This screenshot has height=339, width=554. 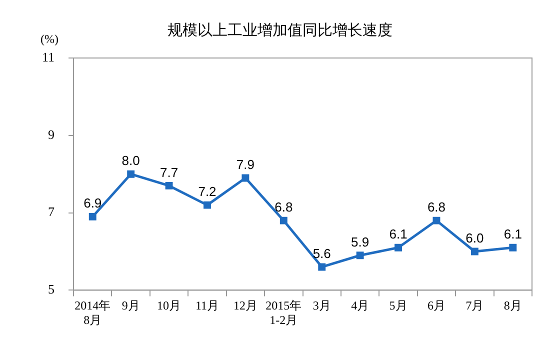 I want to click on data-label: 7.9, so click(x=245, y=164).